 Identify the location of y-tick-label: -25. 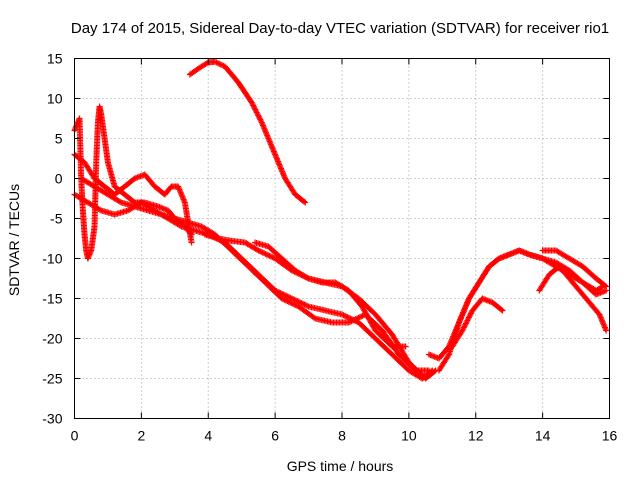
(52, 379).